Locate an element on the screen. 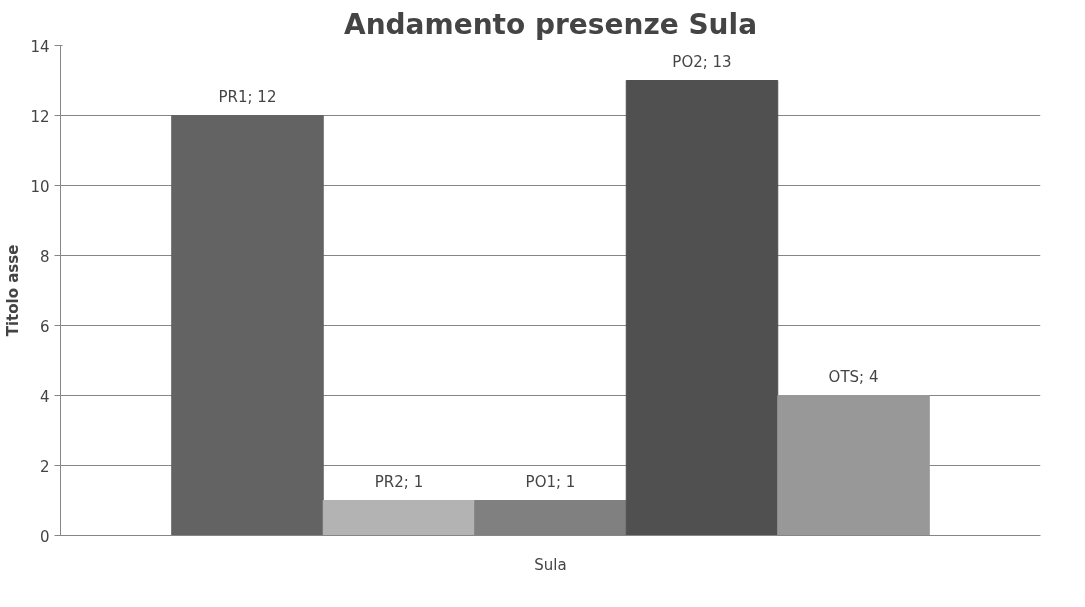 The image size is (1085, 607). y-tick-label: 4 is located at coordinates (44, 396).